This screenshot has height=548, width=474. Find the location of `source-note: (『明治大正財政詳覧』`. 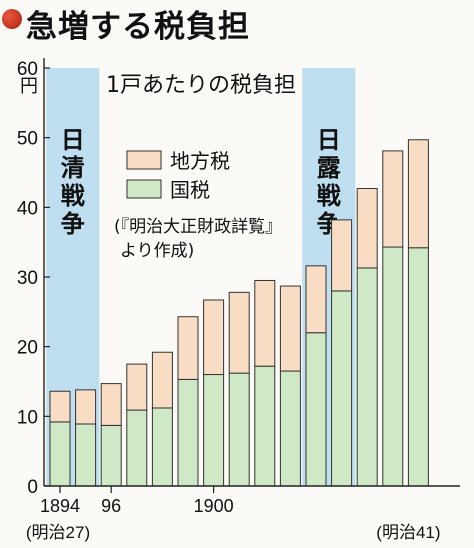

source-note: (『明治大正財政詳覧』 is located at coordinates (198, 227).